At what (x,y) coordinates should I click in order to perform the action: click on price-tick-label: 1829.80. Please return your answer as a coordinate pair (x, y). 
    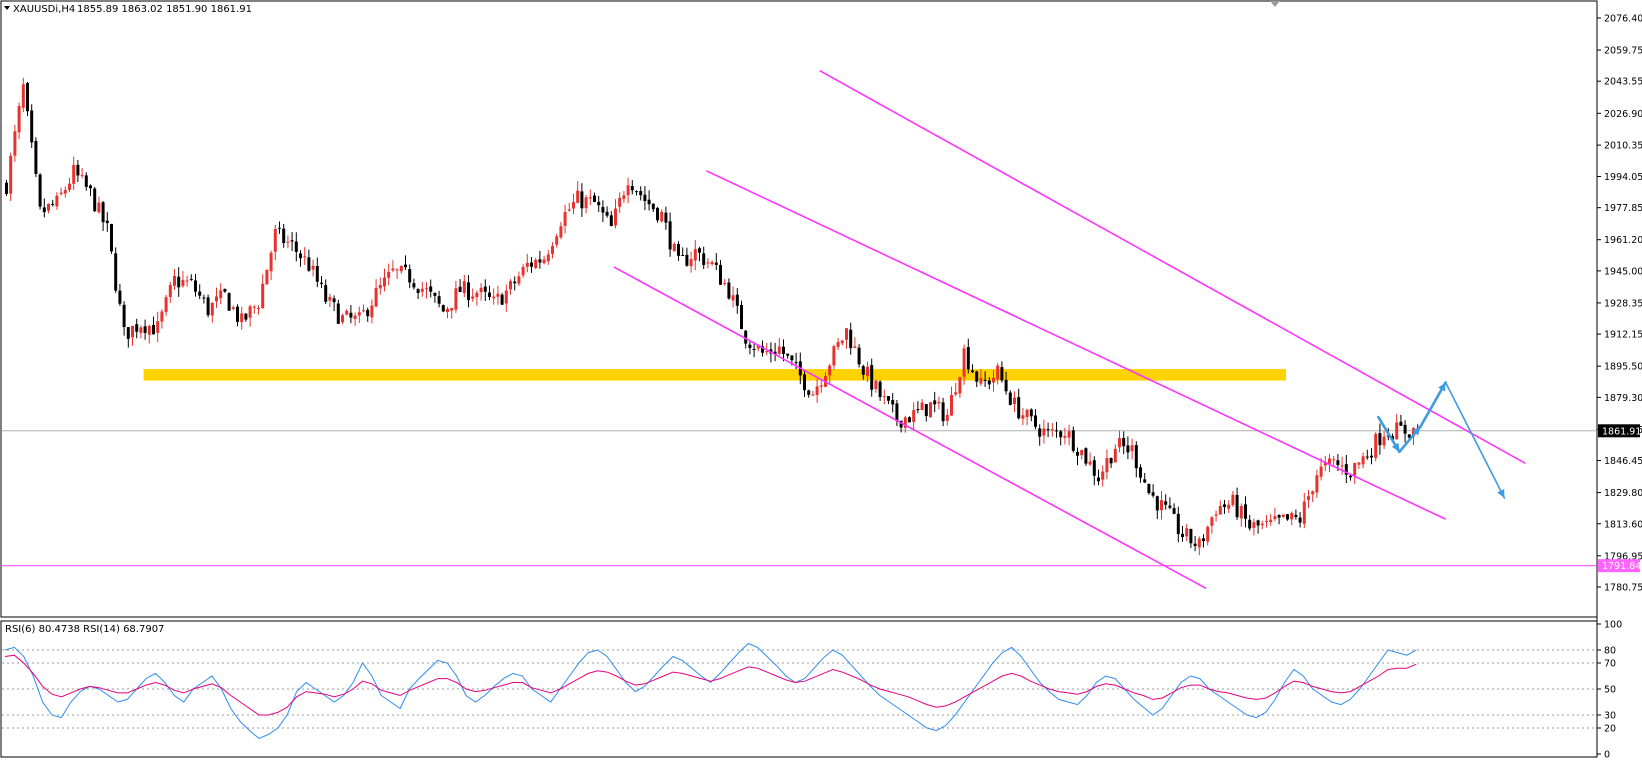
    Looking at the image, I should click on (1623, 493).